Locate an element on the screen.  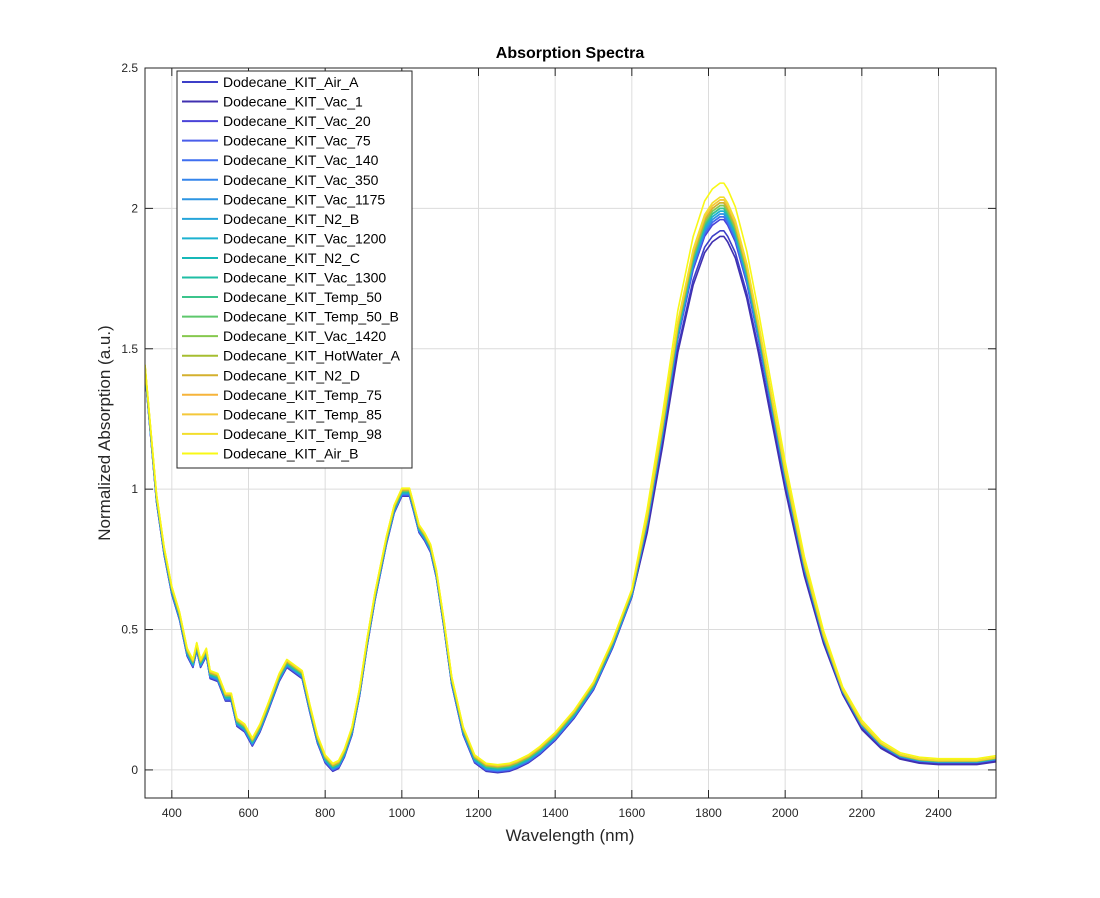
legend-label: Dodecane_KIT_Temp_50_B is located at coordinates (311, 317).